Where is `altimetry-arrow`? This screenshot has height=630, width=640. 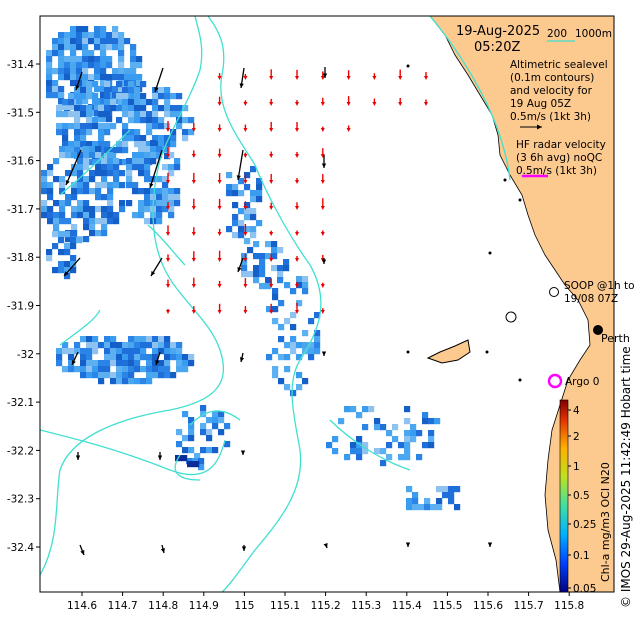
altimetry-arrow is located at coordinates (73, 167).